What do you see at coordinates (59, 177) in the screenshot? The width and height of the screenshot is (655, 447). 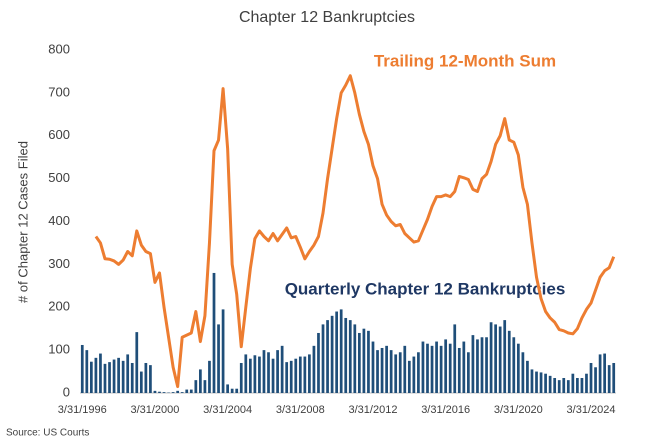 I see `y-tick-label: 500` at bounding box center [59, 177].